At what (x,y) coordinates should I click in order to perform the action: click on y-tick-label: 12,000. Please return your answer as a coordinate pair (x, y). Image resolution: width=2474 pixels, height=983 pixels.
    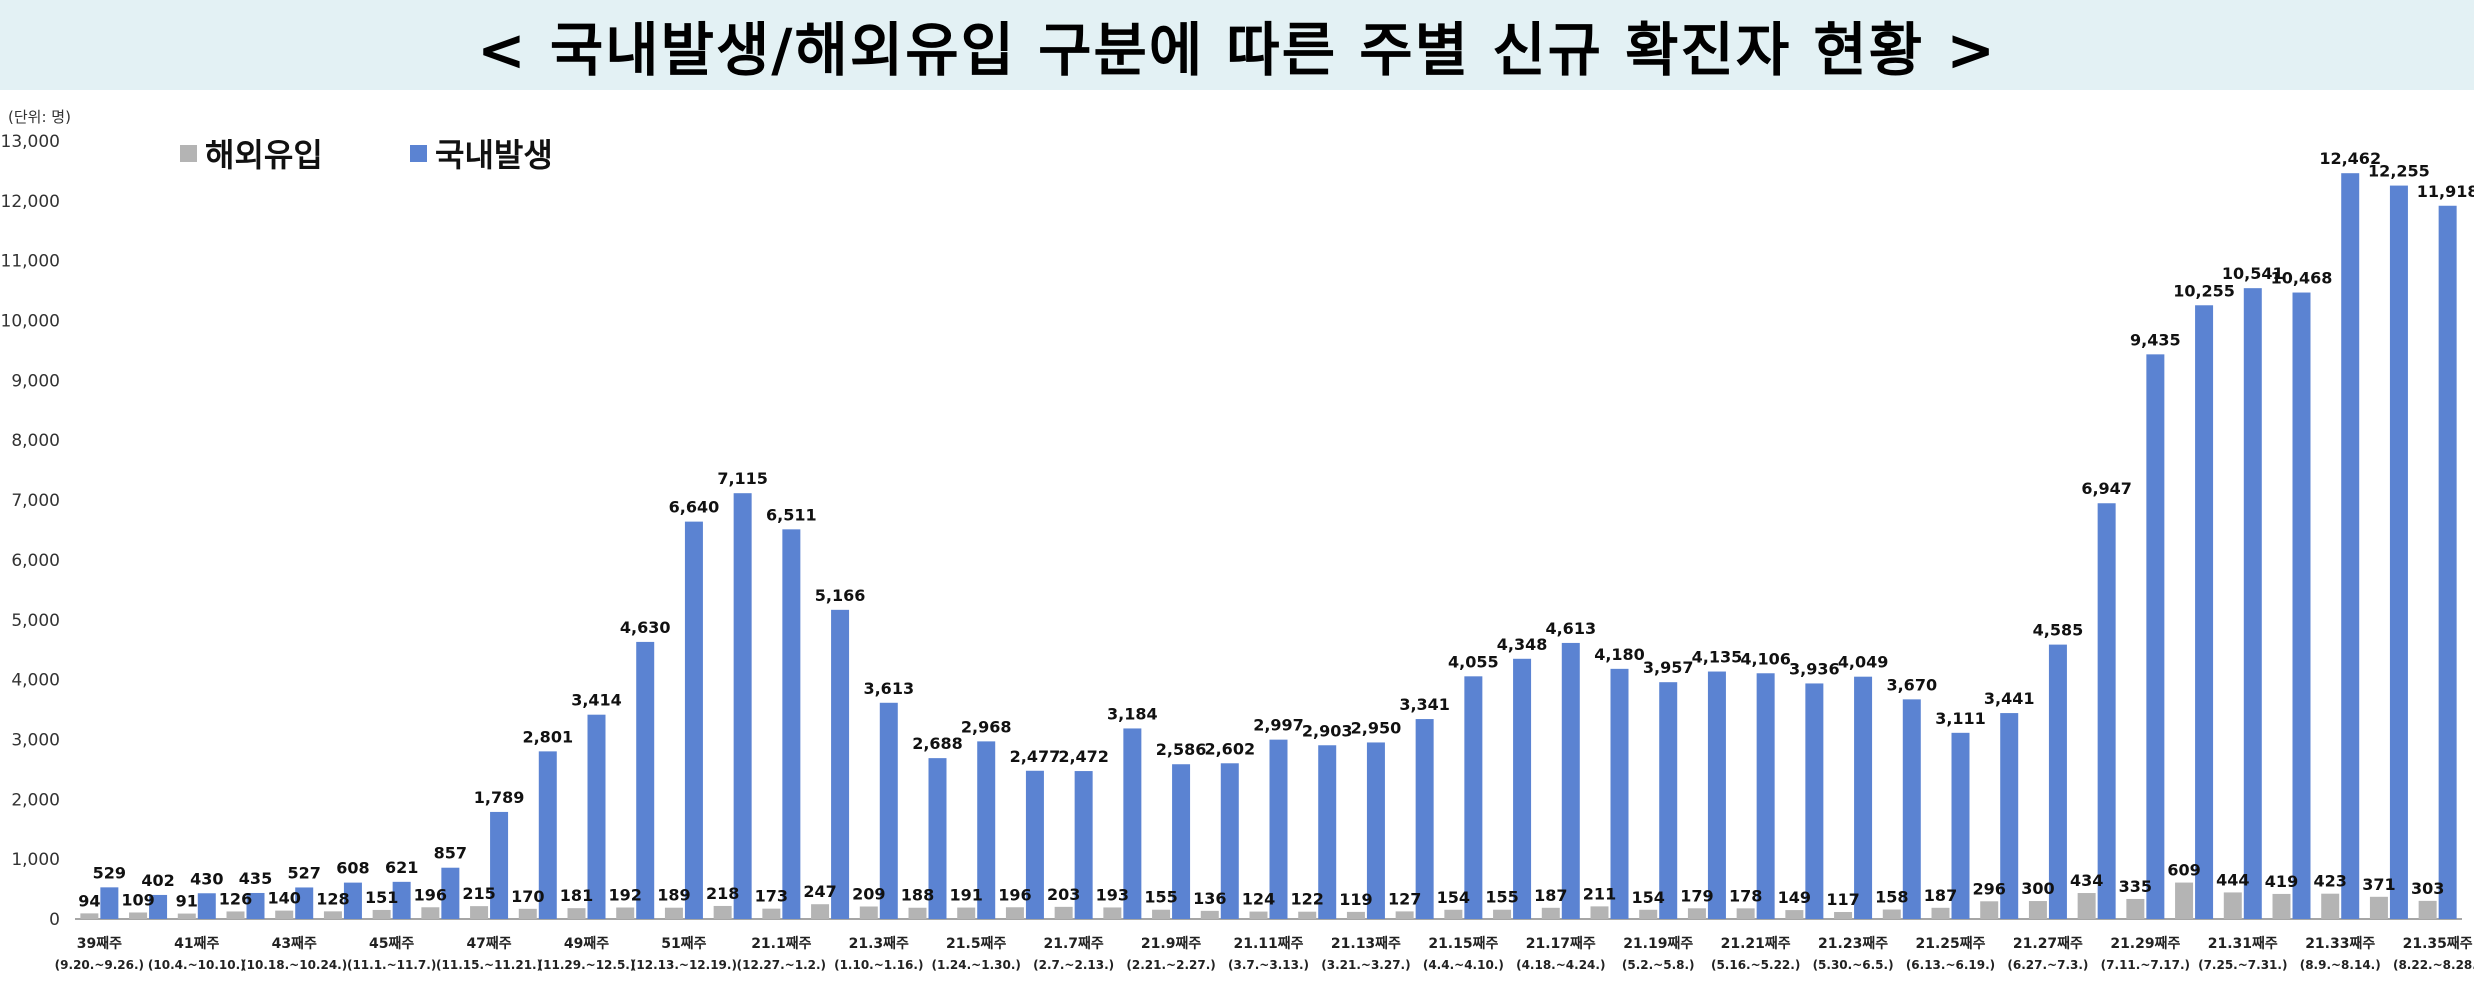
    Looking at the image, I should click on (30, 202).